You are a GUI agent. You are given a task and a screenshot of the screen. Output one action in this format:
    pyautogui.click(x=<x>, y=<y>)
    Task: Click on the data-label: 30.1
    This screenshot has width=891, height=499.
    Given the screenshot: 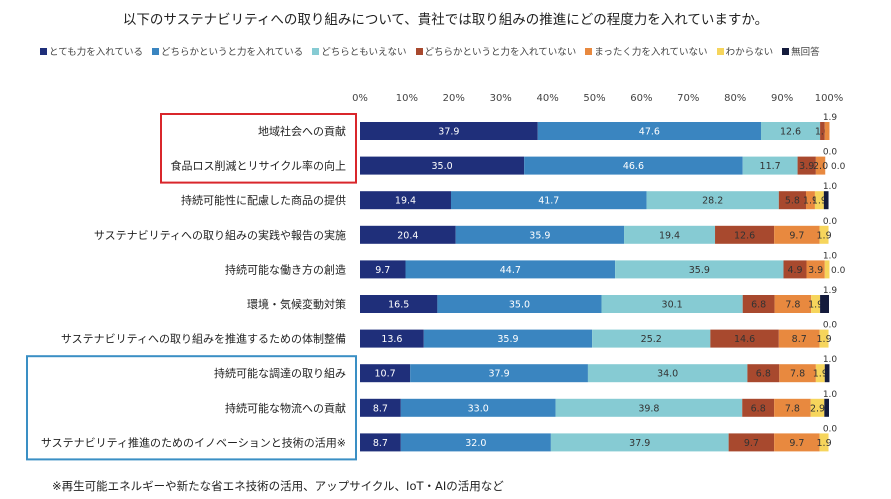 What is the action you would take?
    pyautogui.click(x=672, y=305)
    